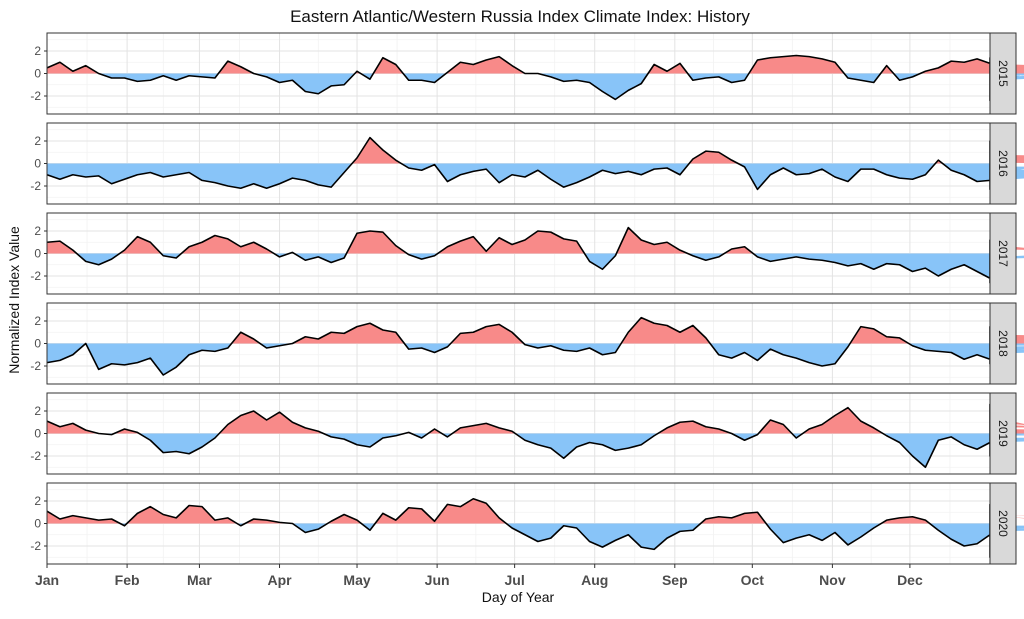 Image resolution: width=1024 pixels, height=619 pixels. I want to click on y-axis-title: Normalized Index Value, so click(14, 300).